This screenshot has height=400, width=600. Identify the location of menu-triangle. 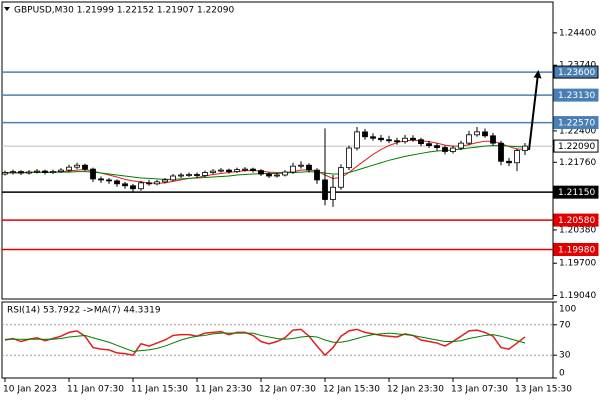
(7, 9).